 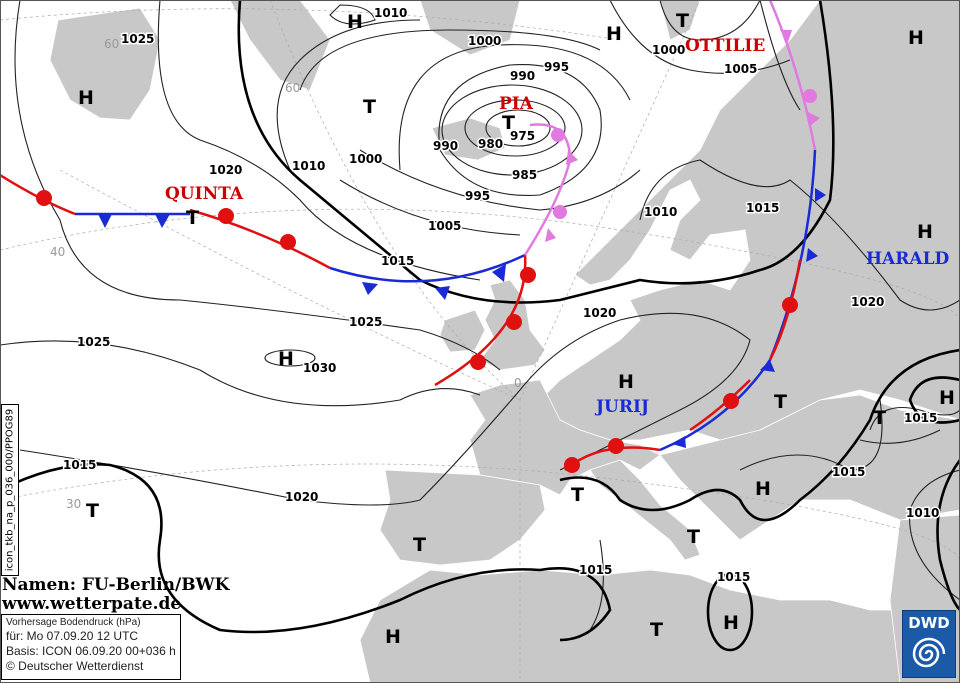 What do you see at coordinates (105, 64) in the screenshot?
I see `greenland` at bounding box center [105, 64].